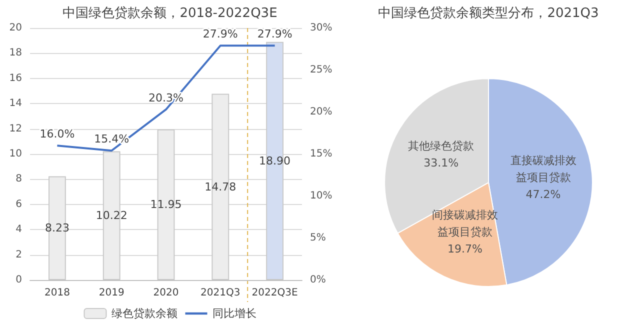 The width and height of the screenshot is (637, 326). I want to click on legend-label: 绿色贷款余额, so click(144, 313).